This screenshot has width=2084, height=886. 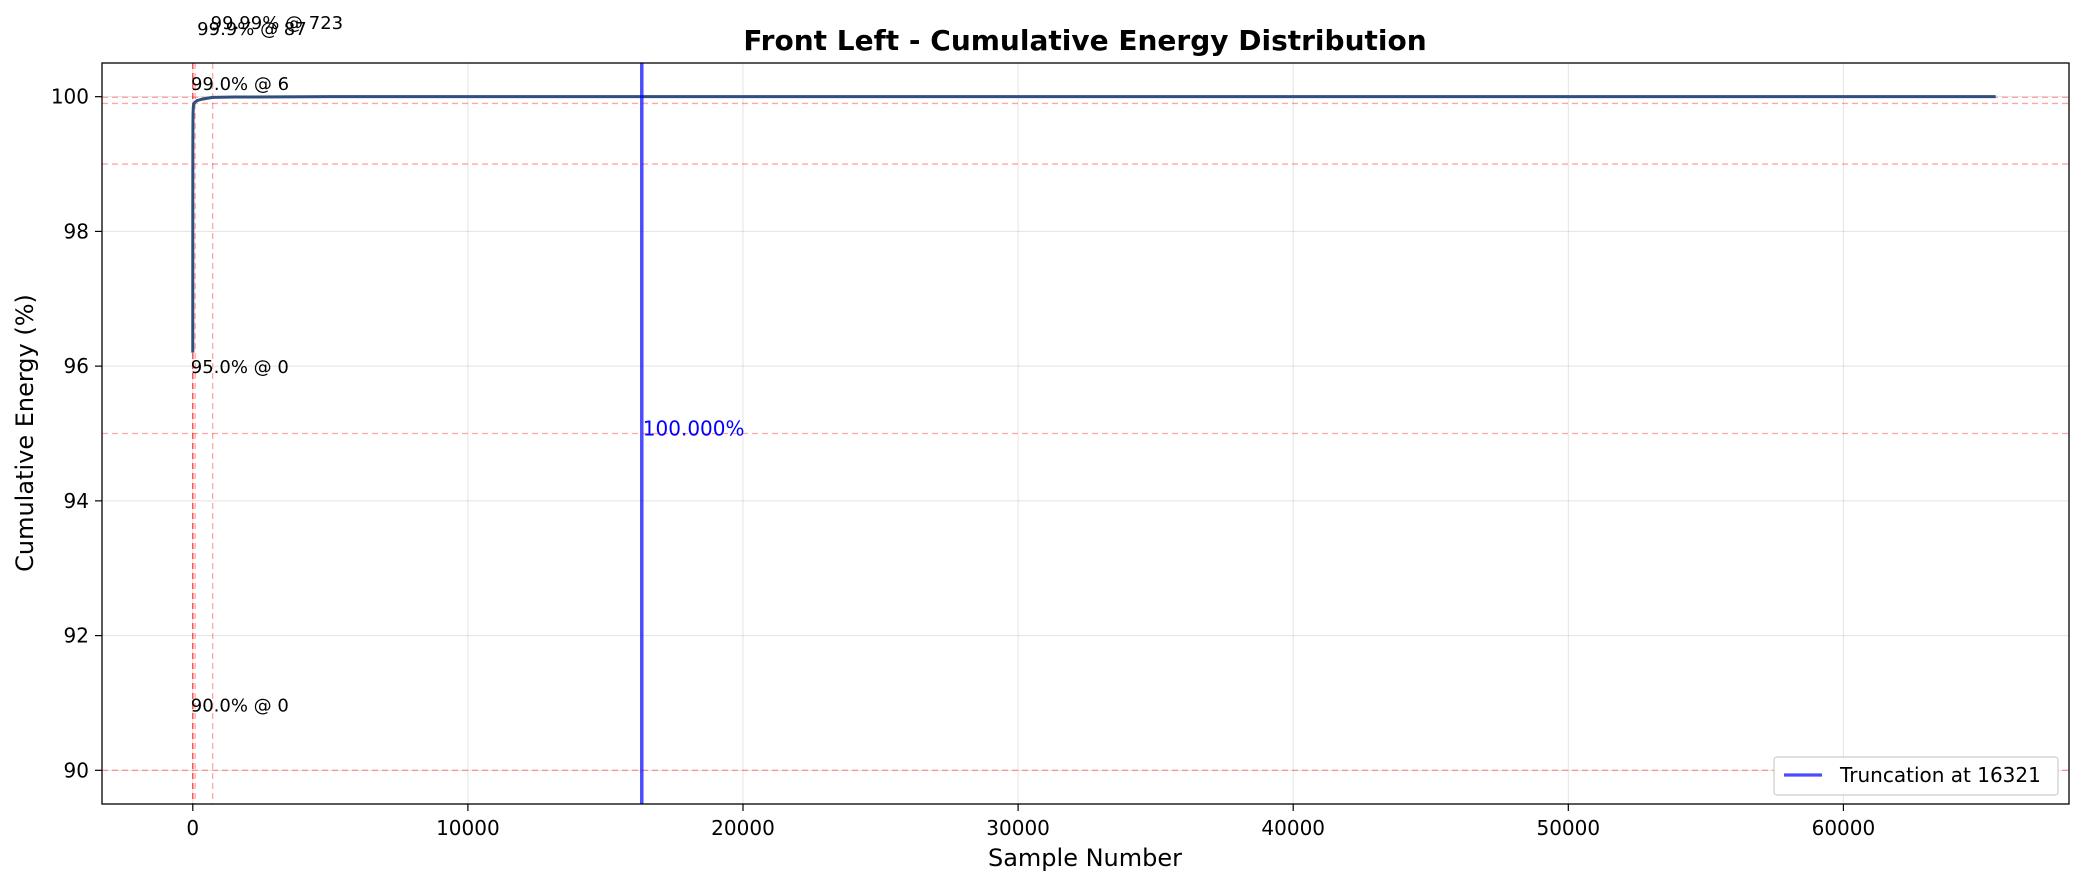 What do you see at coordinates (240, 705) in the screenshot?
I see `threshold-annotation: 90.0% @ 0` at bounding box center [240, 705].